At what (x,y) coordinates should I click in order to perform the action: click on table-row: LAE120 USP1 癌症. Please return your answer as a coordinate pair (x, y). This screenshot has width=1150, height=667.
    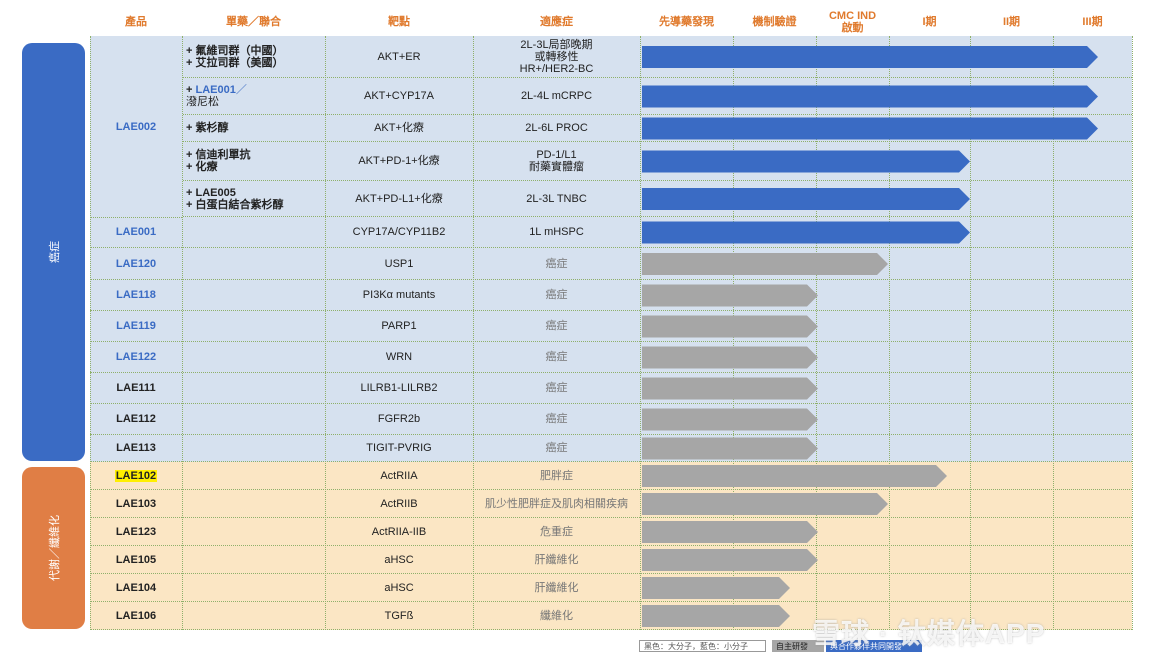
    Looking at the image, I should click on (611, 264).